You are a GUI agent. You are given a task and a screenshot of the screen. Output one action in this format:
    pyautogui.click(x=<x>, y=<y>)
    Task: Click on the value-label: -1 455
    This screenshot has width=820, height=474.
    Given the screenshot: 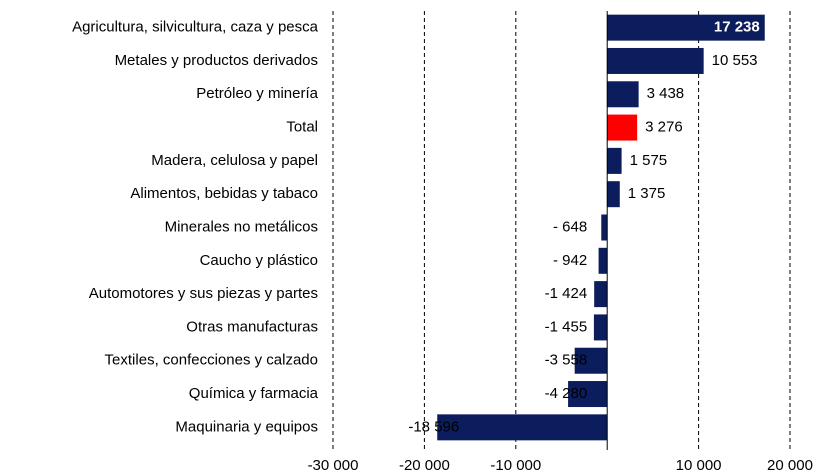 What is the action you would take?
    pyautogui.click(x=566, y=326)
    